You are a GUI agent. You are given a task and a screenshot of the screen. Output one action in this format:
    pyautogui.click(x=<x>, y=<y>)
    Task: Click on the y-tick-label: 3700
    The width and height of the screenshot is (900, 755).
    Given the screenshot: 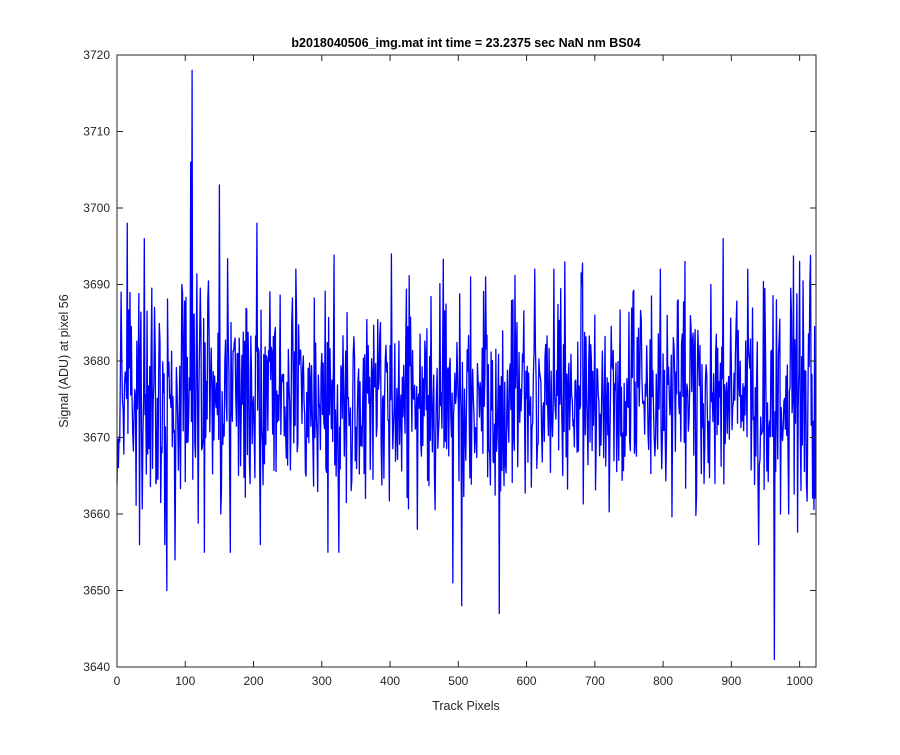 What is the action you would take?
    pyautogui.click(x=96, y=208)
    